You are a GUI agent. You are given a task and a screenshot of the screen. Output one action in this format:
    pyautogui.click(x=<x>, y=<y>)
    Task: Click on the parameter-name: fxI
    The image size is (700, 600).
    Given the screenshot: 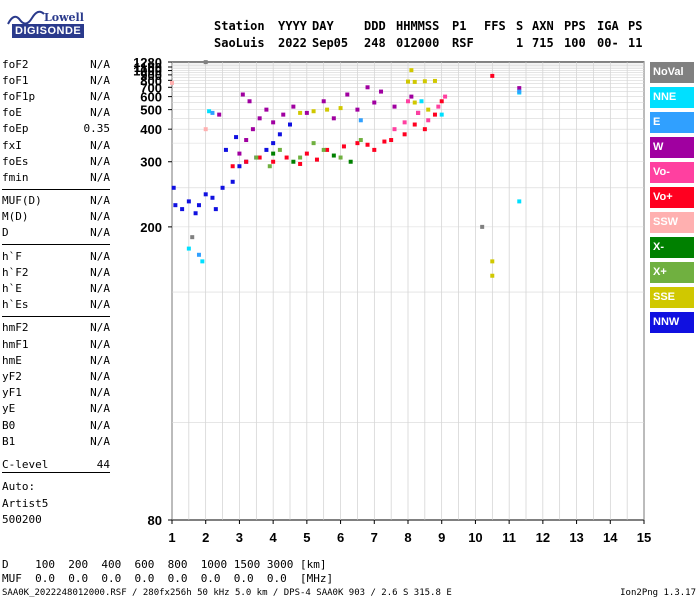 What is the action you would take?
    pyautogui.click(x=12, y=145)
    